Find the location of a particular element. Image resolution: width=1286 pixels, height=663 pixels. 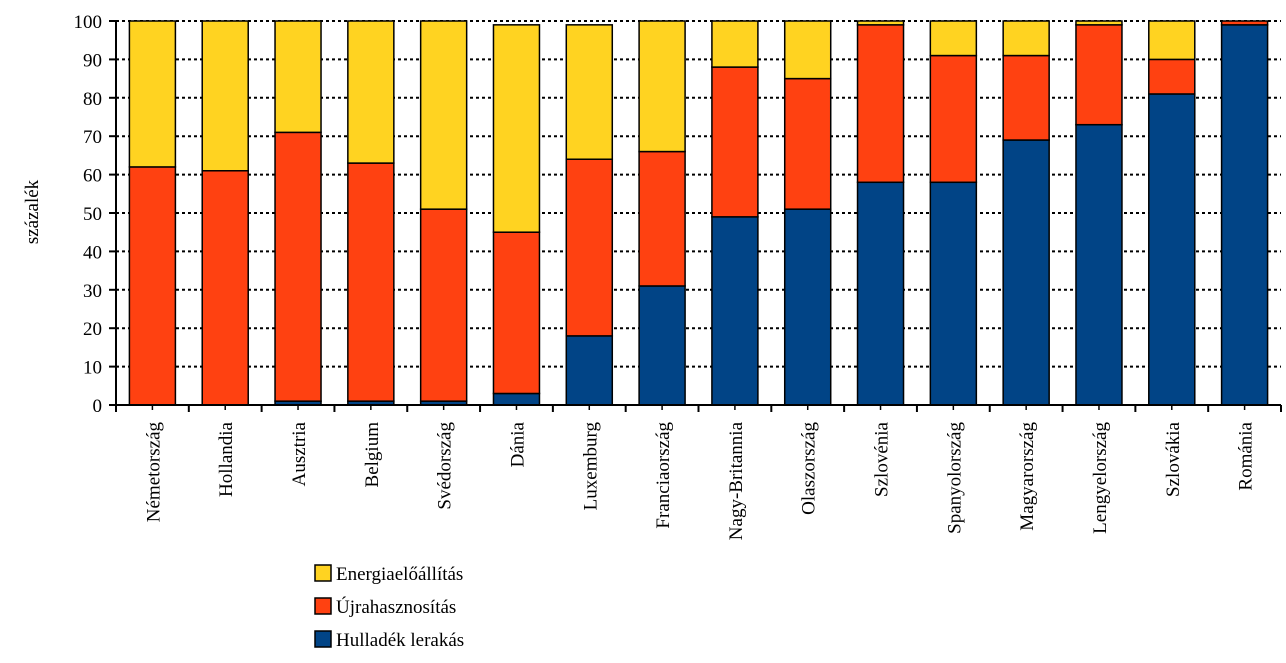

y-tick-label: 90 is located at coordinates (92, 60).